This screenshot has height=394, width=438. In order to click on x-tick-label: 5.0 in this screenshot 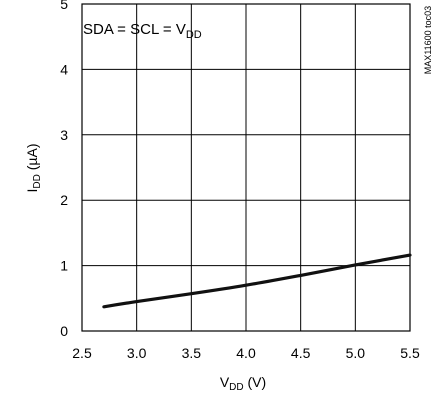, I will do `click(356, 353)`.